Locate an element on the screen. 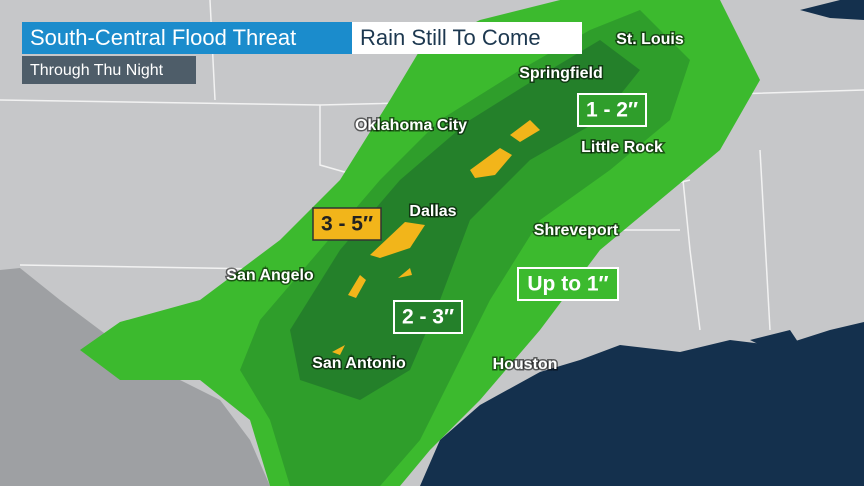 This screenshot has height=486, width=864. title: South-Central Flood Threat is located at coordinates (163, 37).